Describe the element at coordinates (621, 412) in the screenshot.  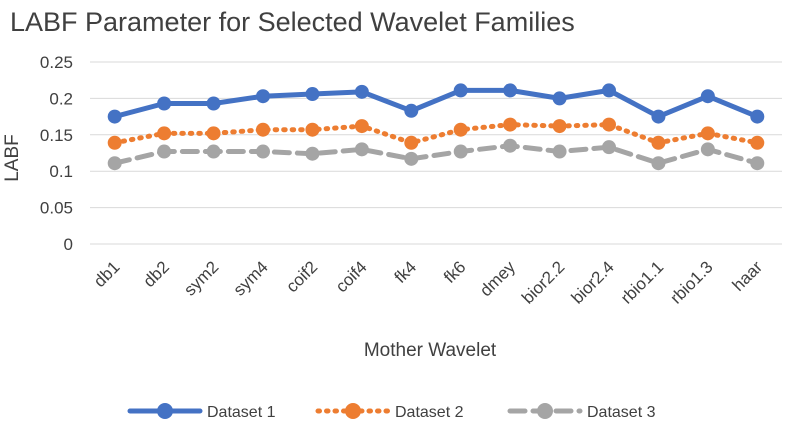
I see `legend-label: Dataset 3` at that location.